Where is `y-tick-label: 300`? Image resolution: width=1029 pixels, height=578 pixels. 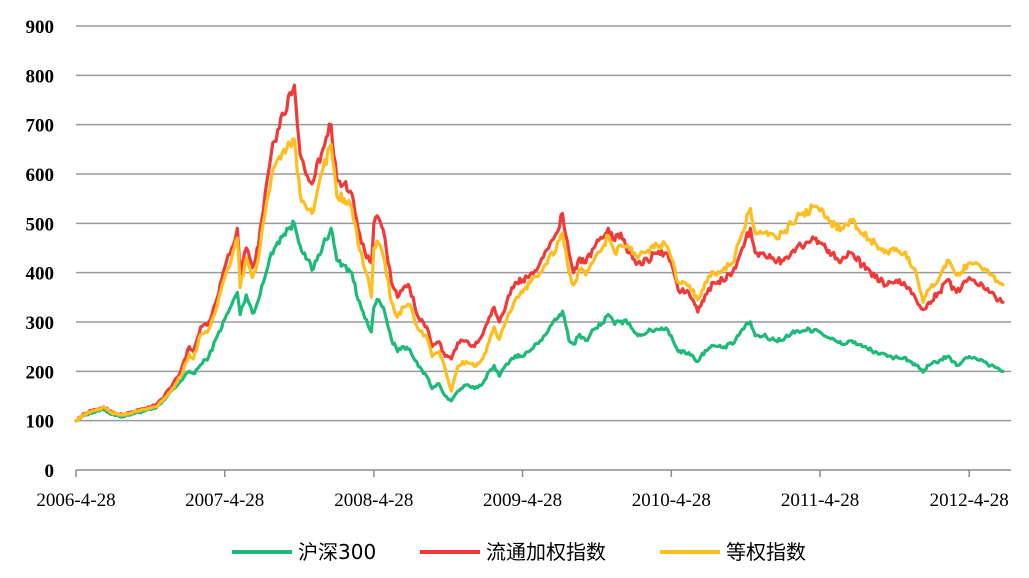 y-tick-label: 300 is located at coordinates (40, 323).